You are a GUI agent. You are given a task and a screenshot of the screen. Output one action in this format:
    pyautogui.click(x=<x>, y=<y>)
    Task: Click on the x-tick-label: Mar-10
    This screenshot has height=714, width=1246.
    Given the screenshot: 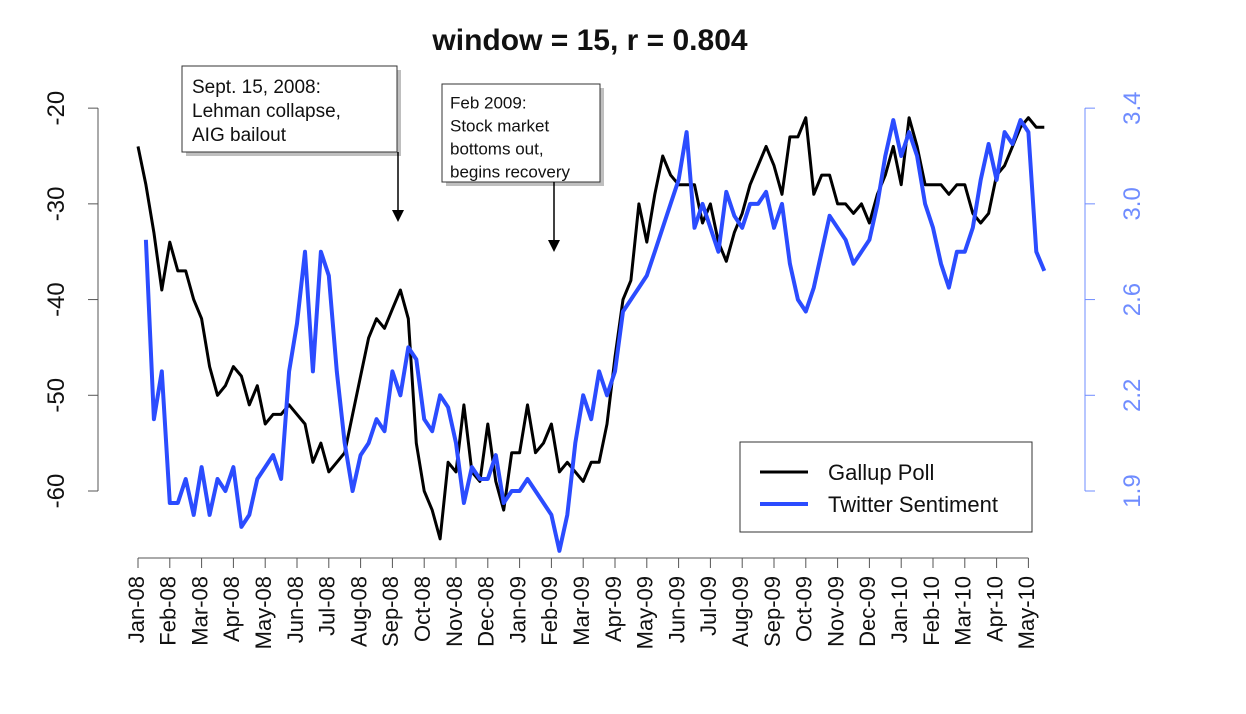 What is the action you would take?
    pyautogui.click(x=963, y=611)
    